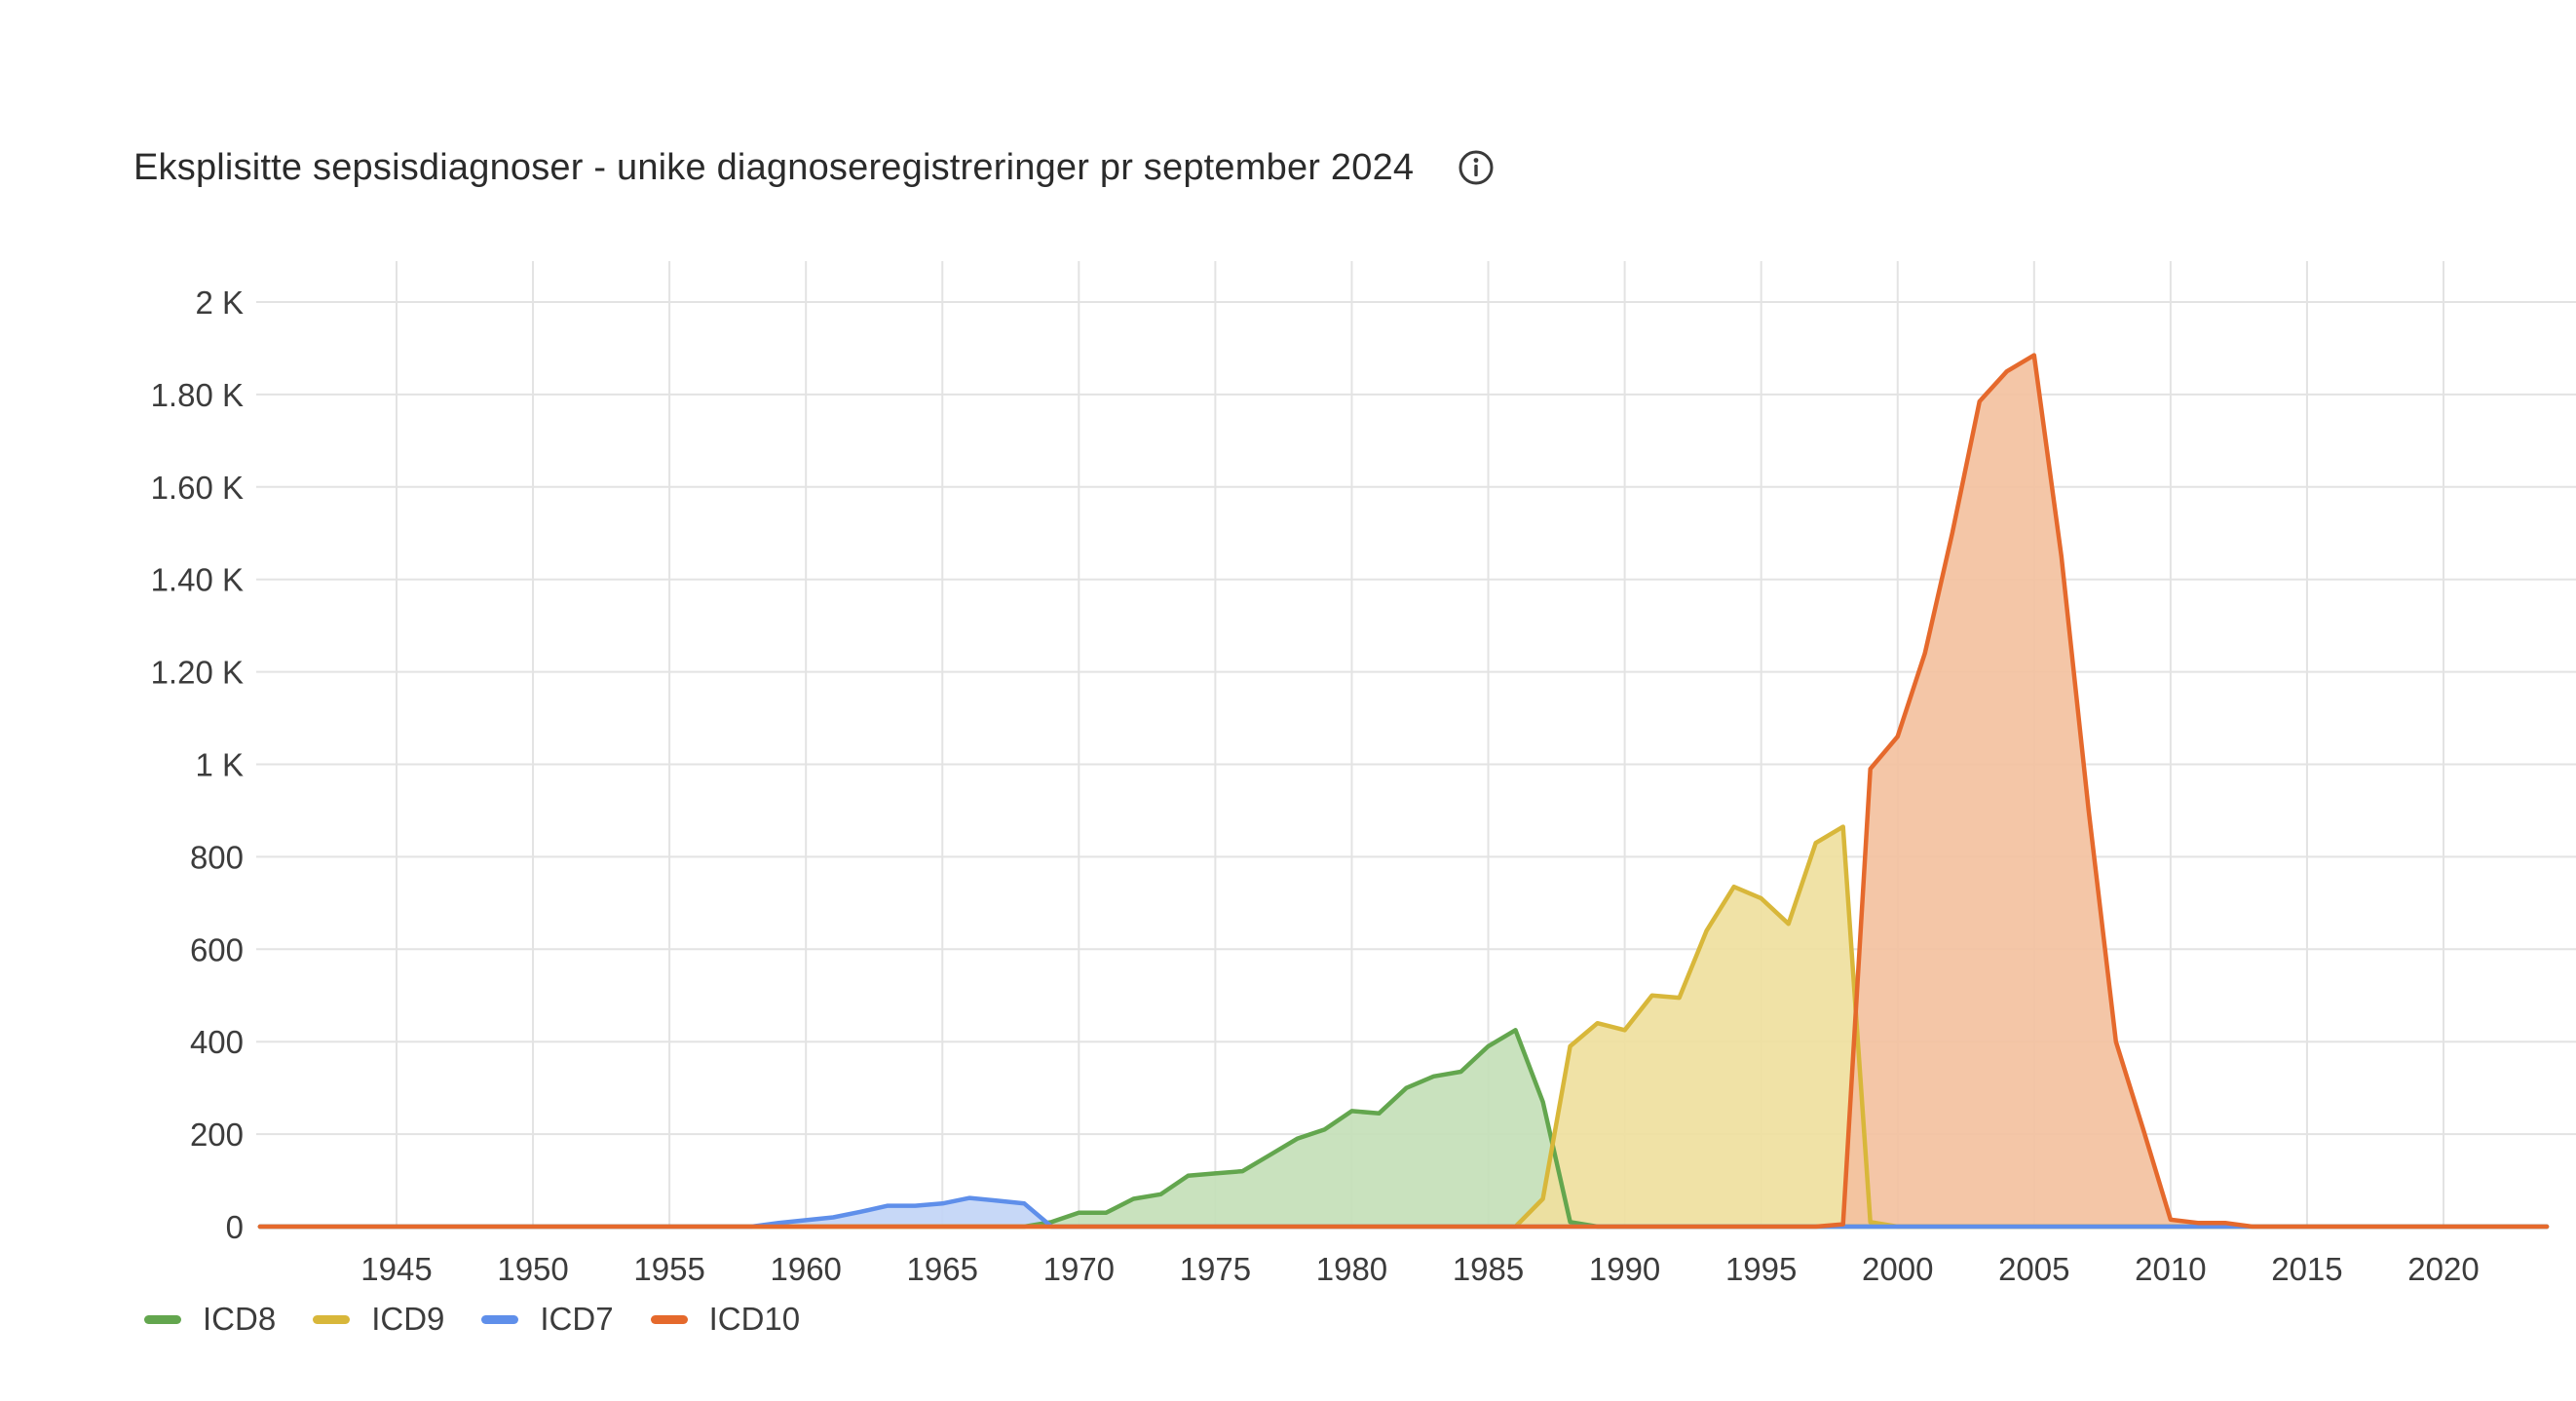  I want to click on x-tick-label: 2010, so click(2170, 1269).